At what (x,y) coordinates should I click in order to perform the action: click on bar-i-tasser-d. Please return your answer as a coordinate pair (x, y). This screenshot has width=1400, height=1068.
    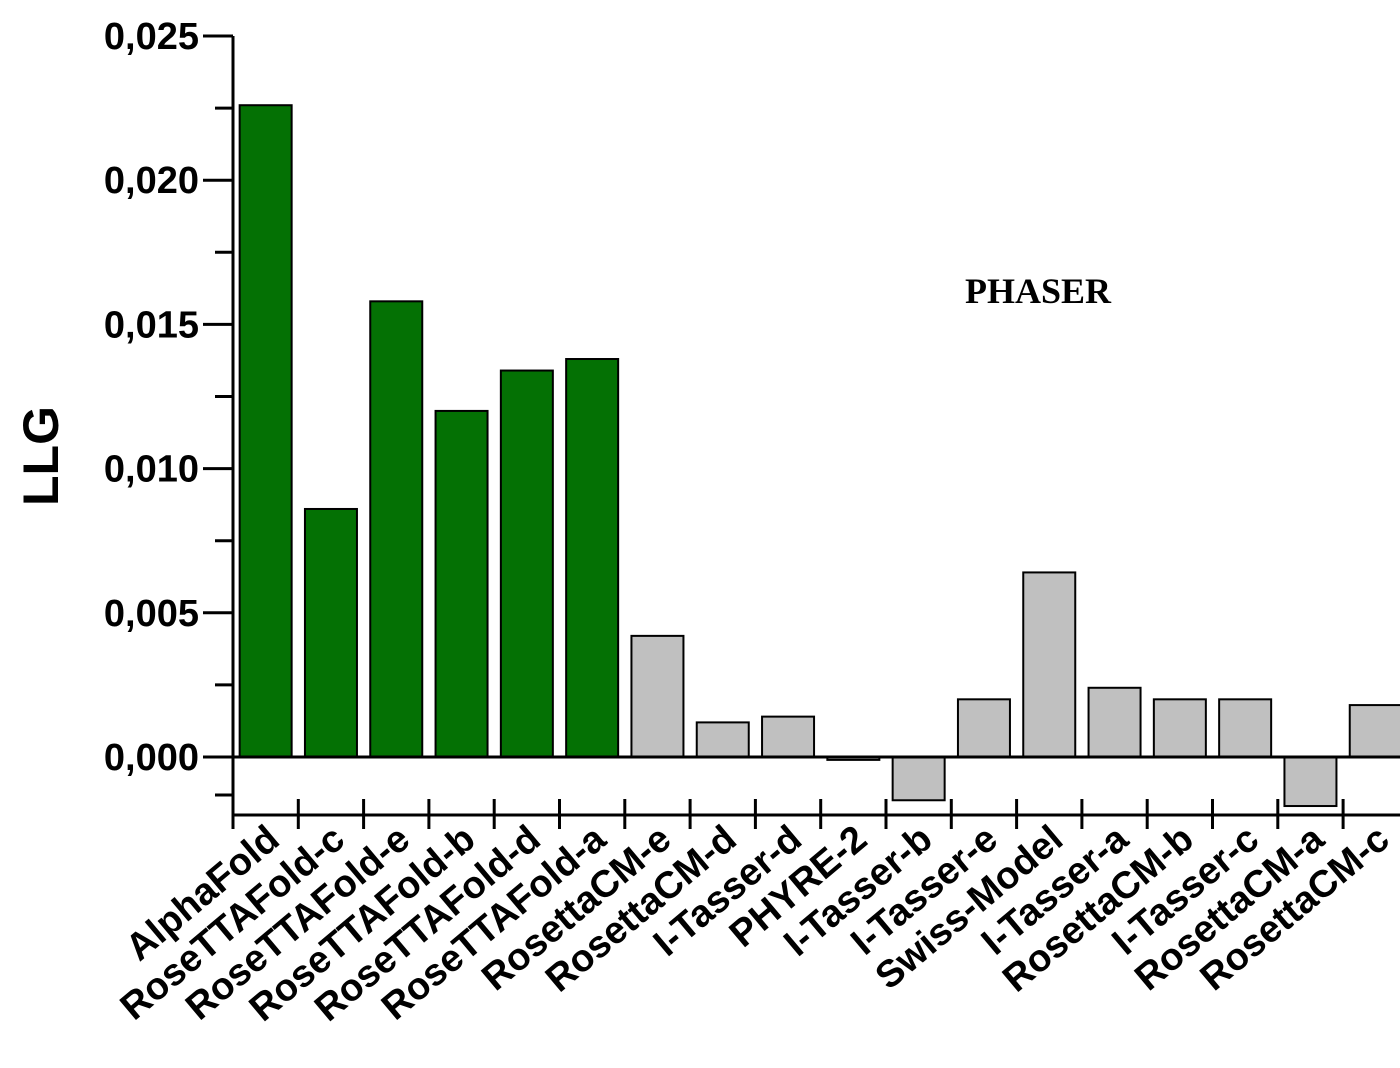
    Looking at the image, I should click on (788, 737).